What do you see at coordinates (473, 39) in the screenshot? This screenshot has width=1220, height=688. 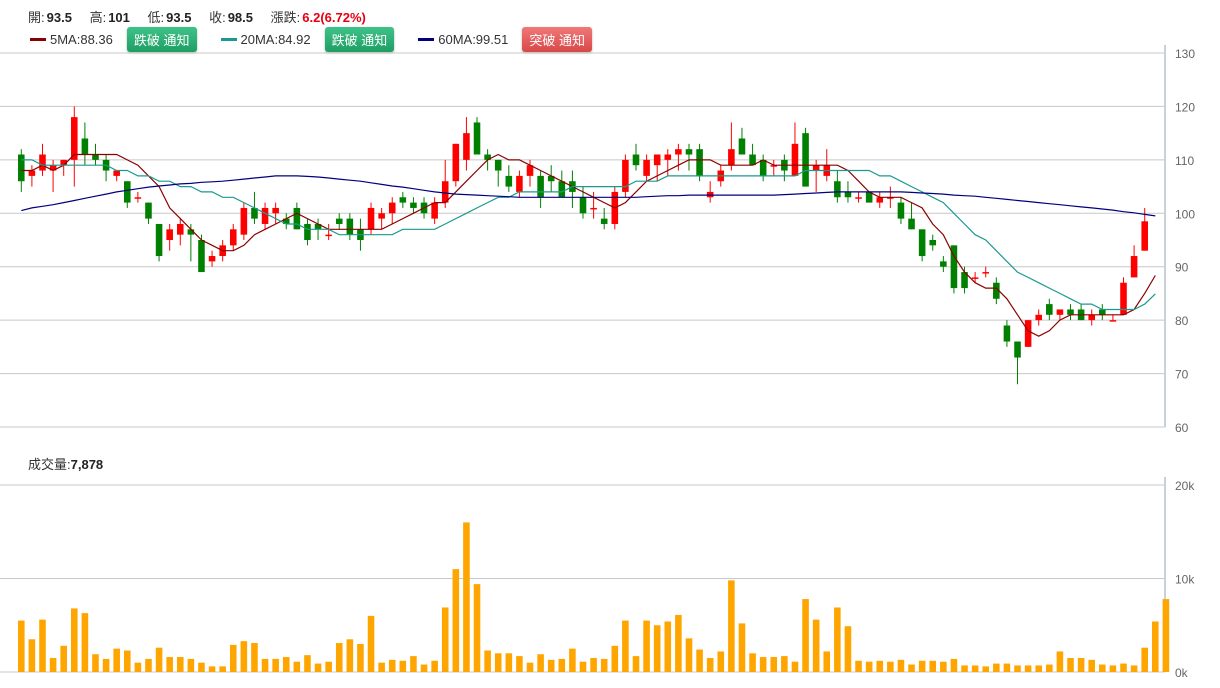 I see `ma60-label: 60MA:99.51` at bounding box center [473, 39].